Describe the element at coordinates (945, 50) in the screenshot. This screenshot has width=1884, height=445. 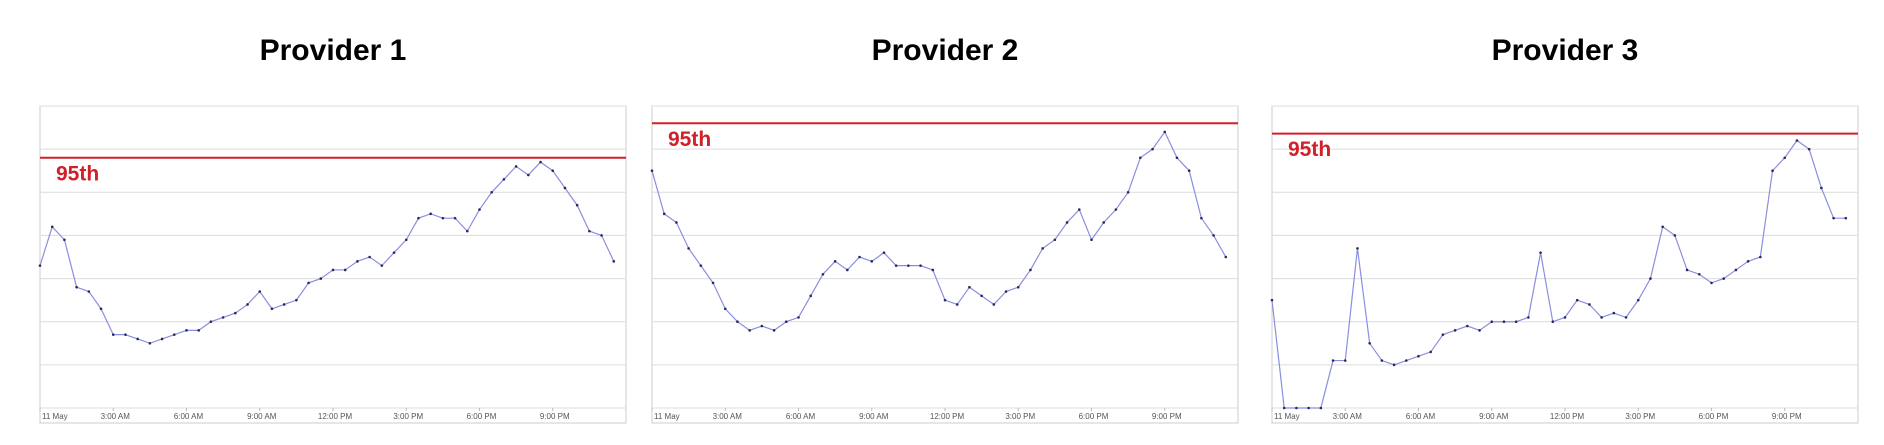
I see `chart-title: Provider 2` at that location.